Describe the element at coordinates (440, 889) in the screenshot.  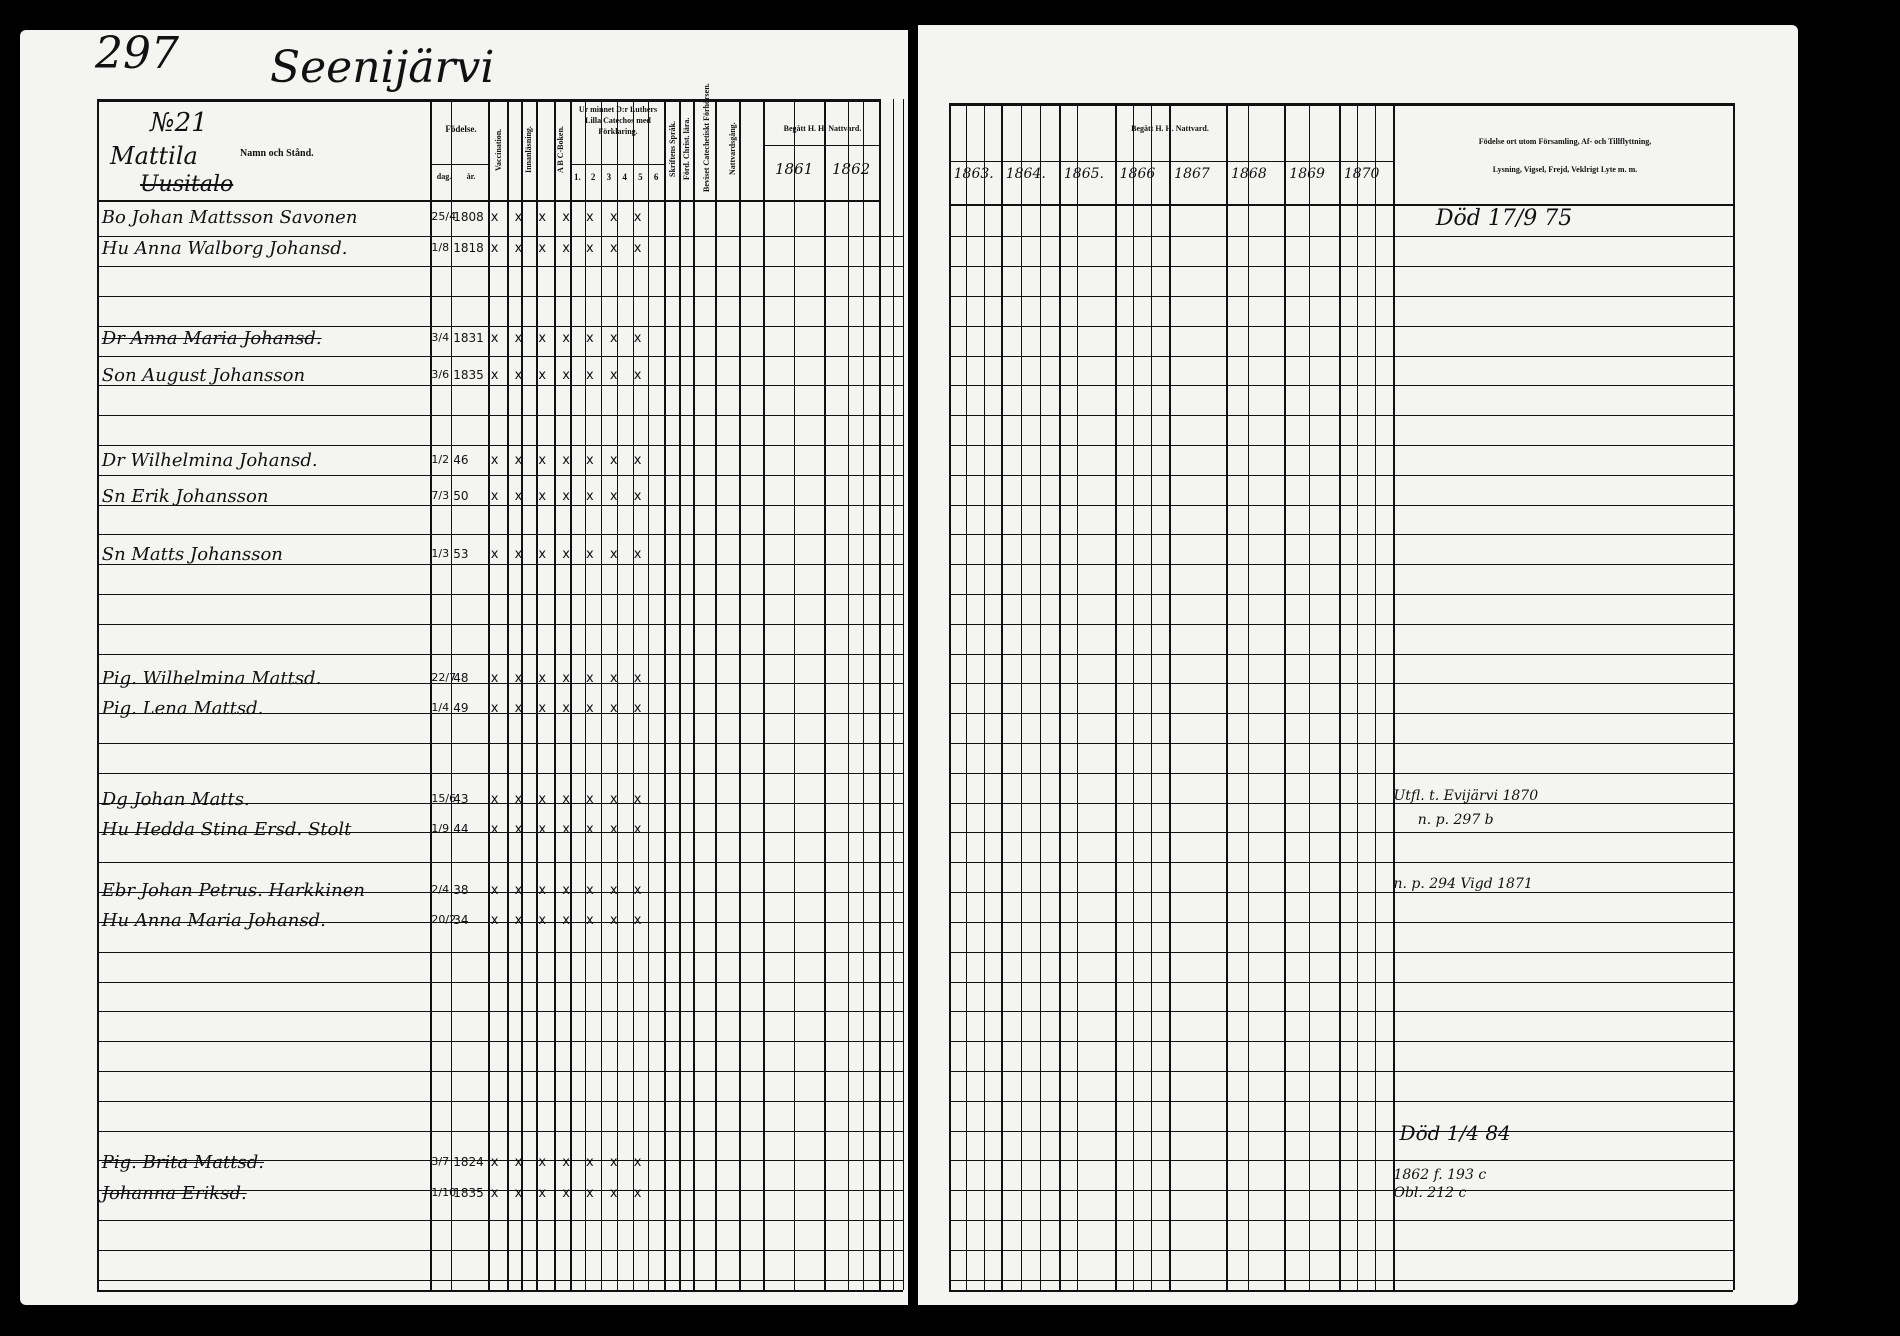
I see `birth-day: 2/4` at that location.